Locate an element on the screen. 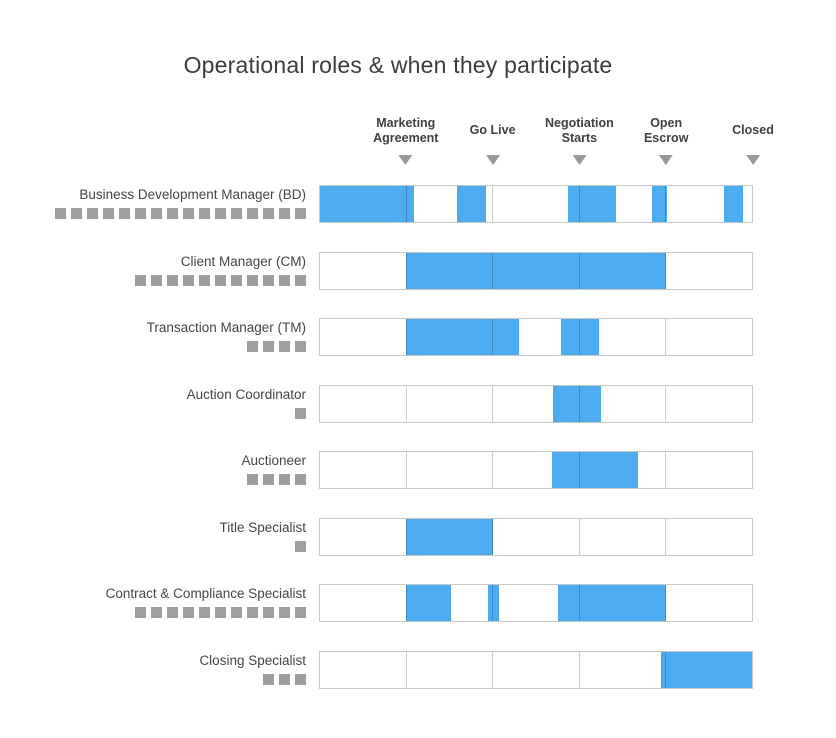 This screenshot has height=738, width=836. milestone-label: Marketing Agreement is located at coordinates (405, 131).